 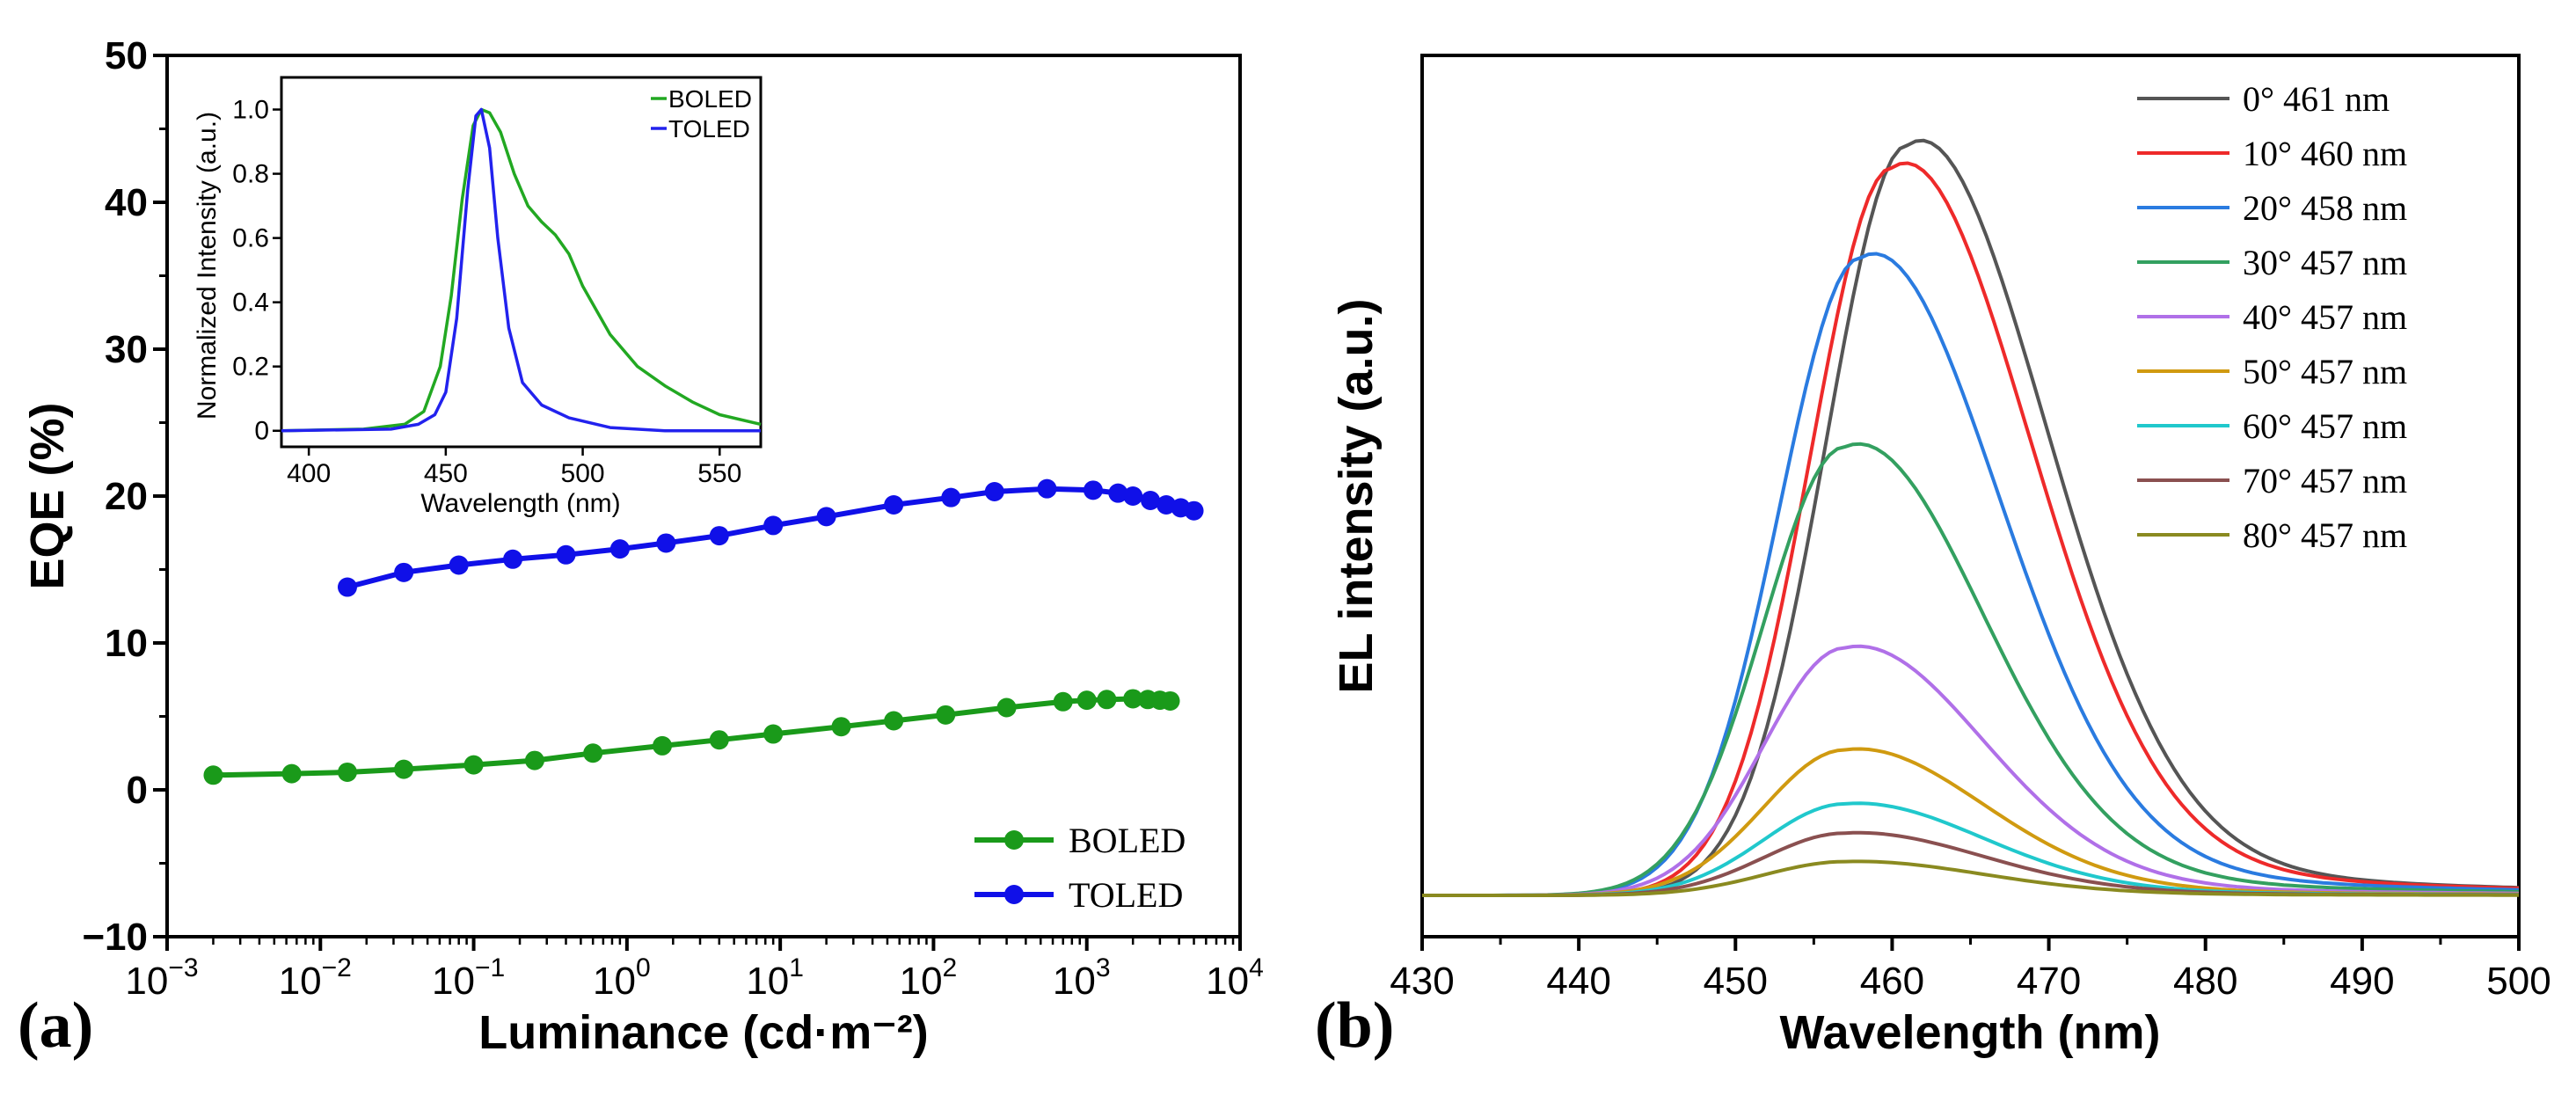 I want to click on boled-eqe-line, so click(x=692, y=737).